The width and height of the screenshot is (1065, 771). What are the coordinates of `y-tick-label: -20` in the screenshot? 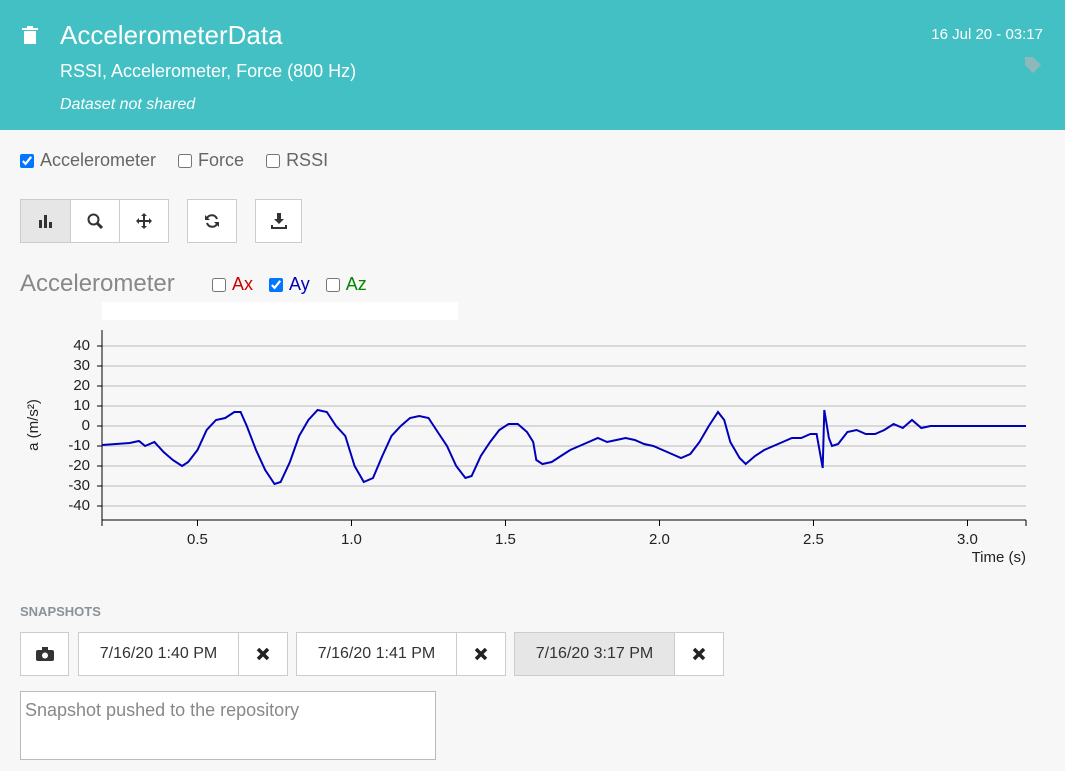 It's located at (79, 465).